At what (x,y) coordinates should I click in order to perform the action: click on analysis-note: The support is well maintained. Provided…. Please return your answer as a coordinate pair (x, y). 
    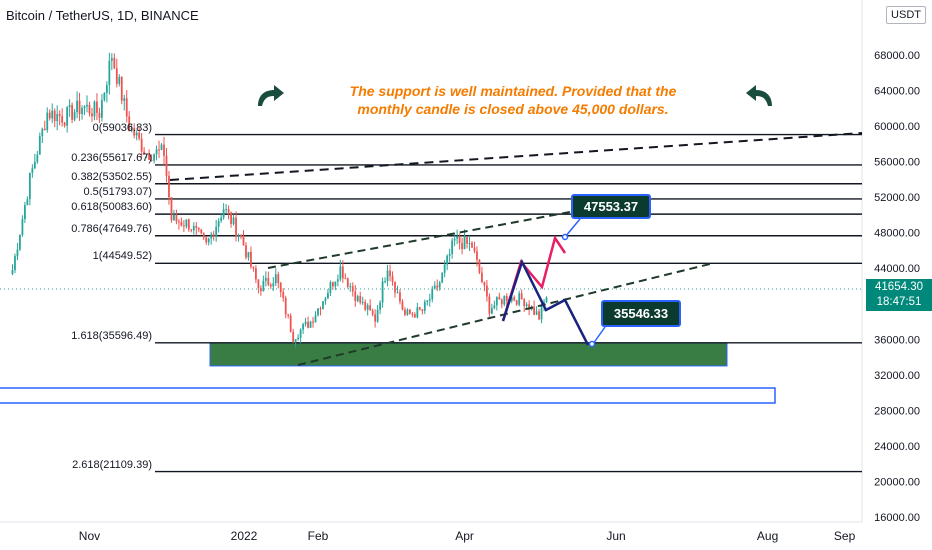
    Looking at the image, I should click on (513, 100).